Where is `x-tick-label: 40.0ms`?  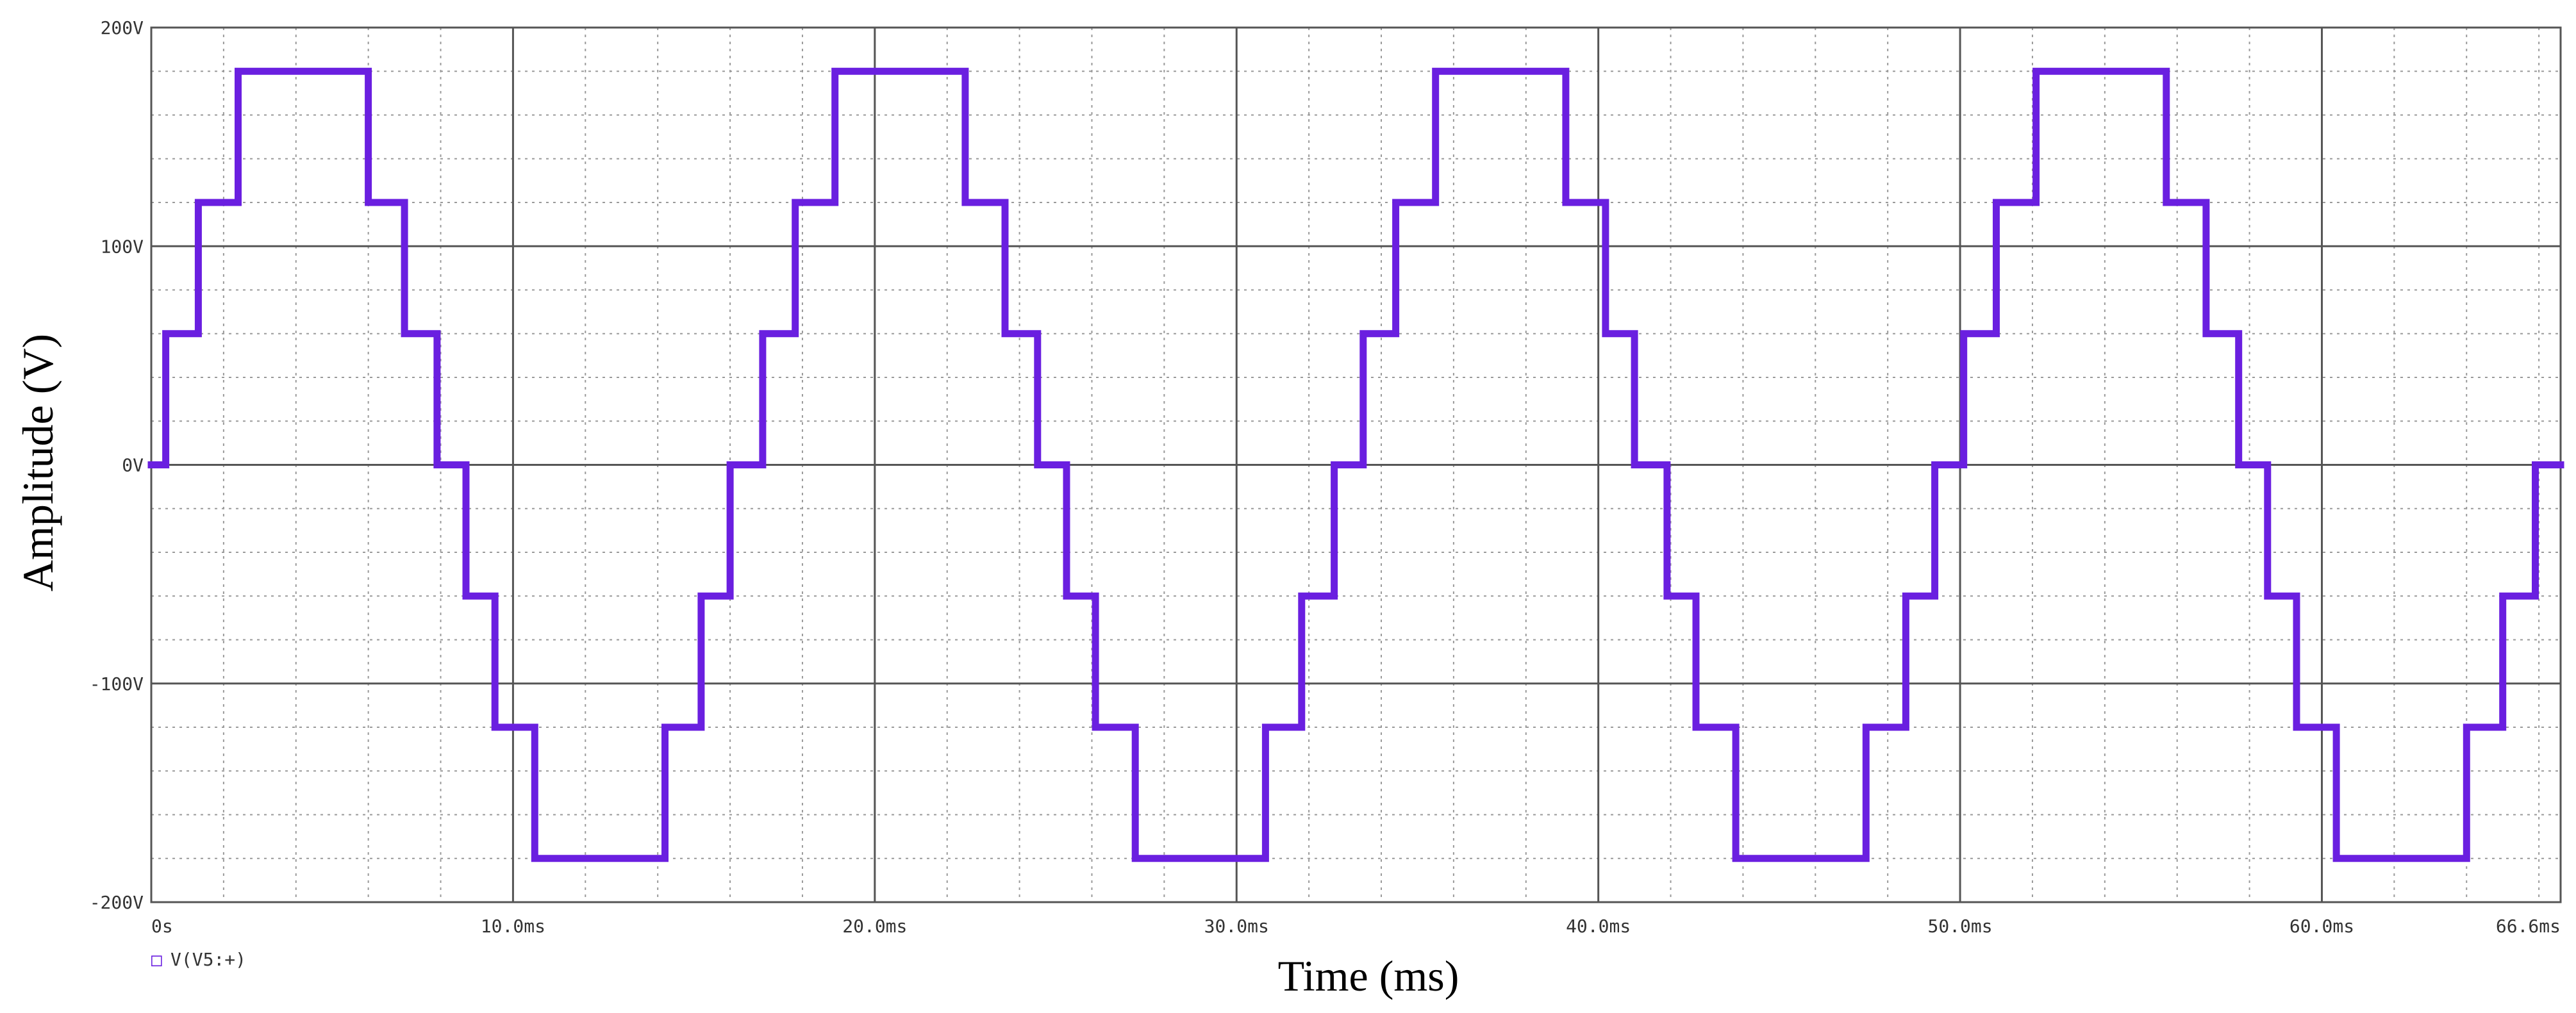
x-tick-label: 40.0ms is located at coordinates (1598, 926).